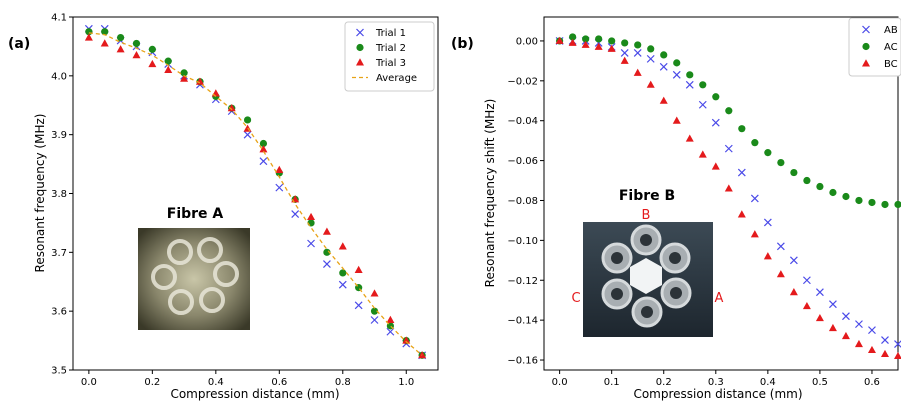  I want to click on y-tick-label-b: −0.08, so click(522, 201).